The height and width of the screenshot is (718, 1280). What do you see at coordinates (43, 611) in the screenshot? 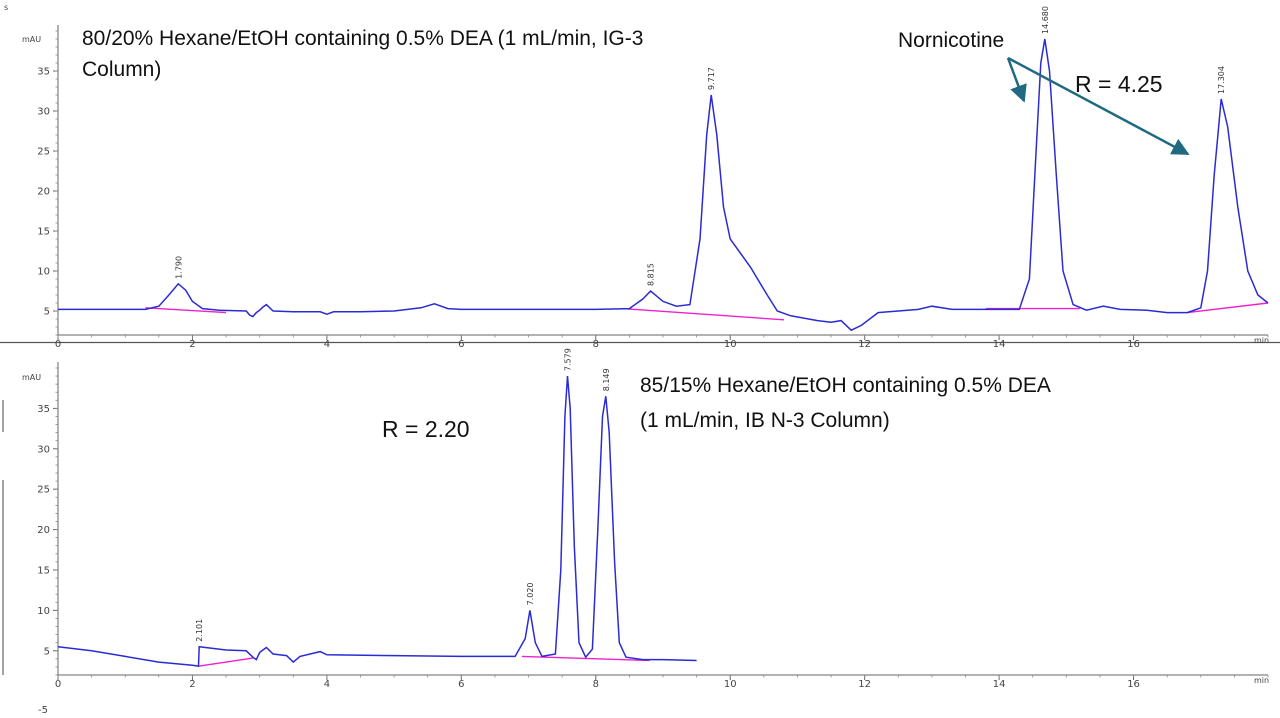
I see `bot-ytick-label-1: 10` at bounding box center [43, 611].